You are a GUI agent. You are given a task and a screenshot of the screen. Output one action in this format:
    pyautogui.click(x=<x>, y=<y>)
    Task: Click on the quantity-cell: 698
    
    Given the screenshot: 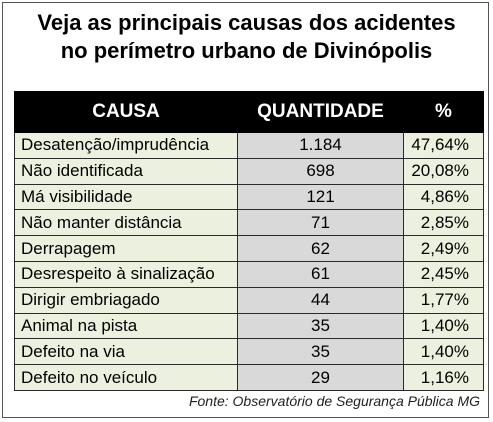 What is the action you would take?
    pyautogui.click(x=320, y=171)
    